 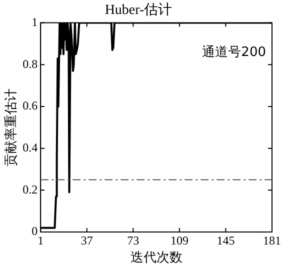 I want to click on y-tick-label: 0.2, so click(x=30, y=189).